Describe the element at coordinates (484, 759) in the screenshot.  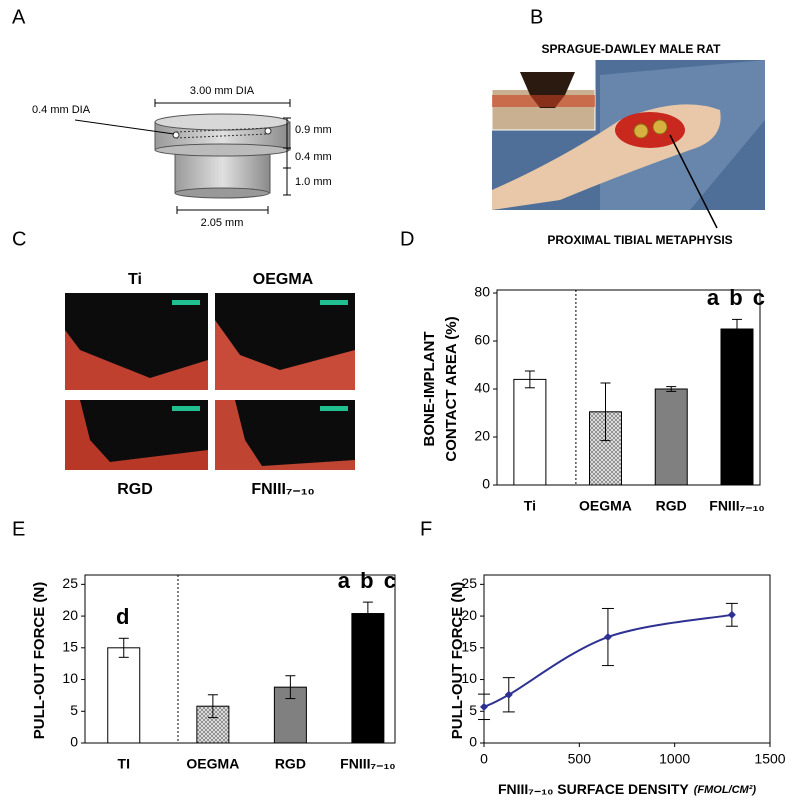
I see `x-tick-label: 0` at that location.